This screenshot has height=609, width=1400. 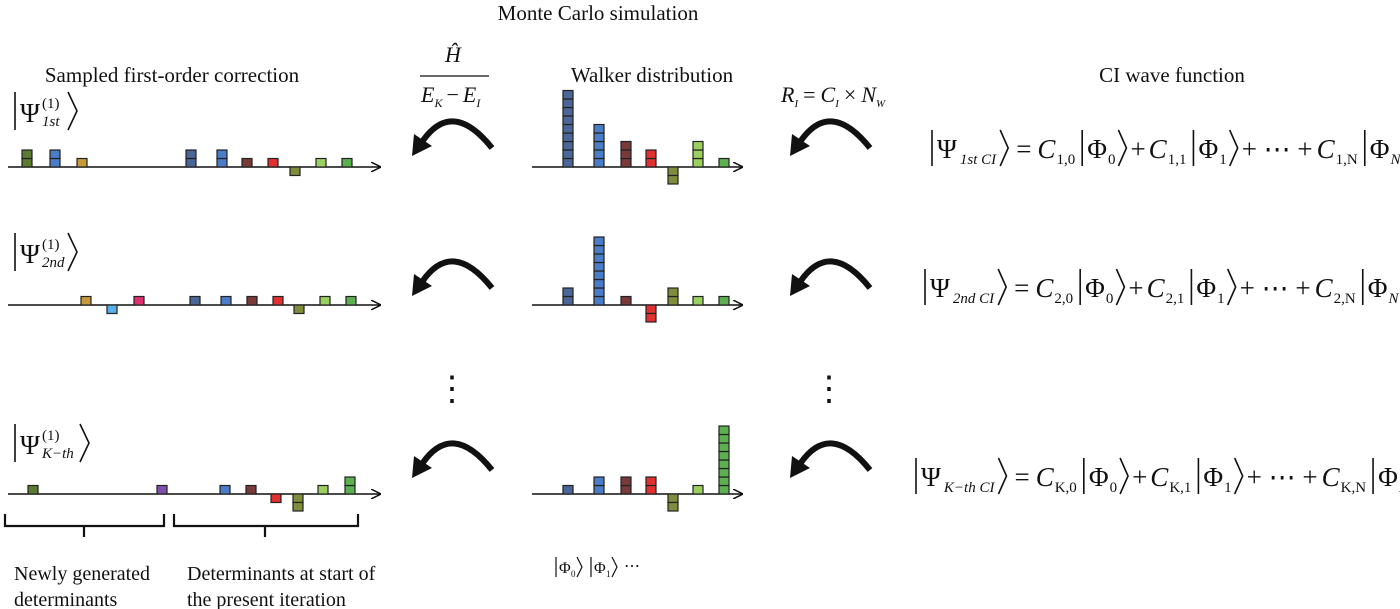 I want to click on first-order-correction-ket: Ψ (1) K−th, so click(x=52, y=443).